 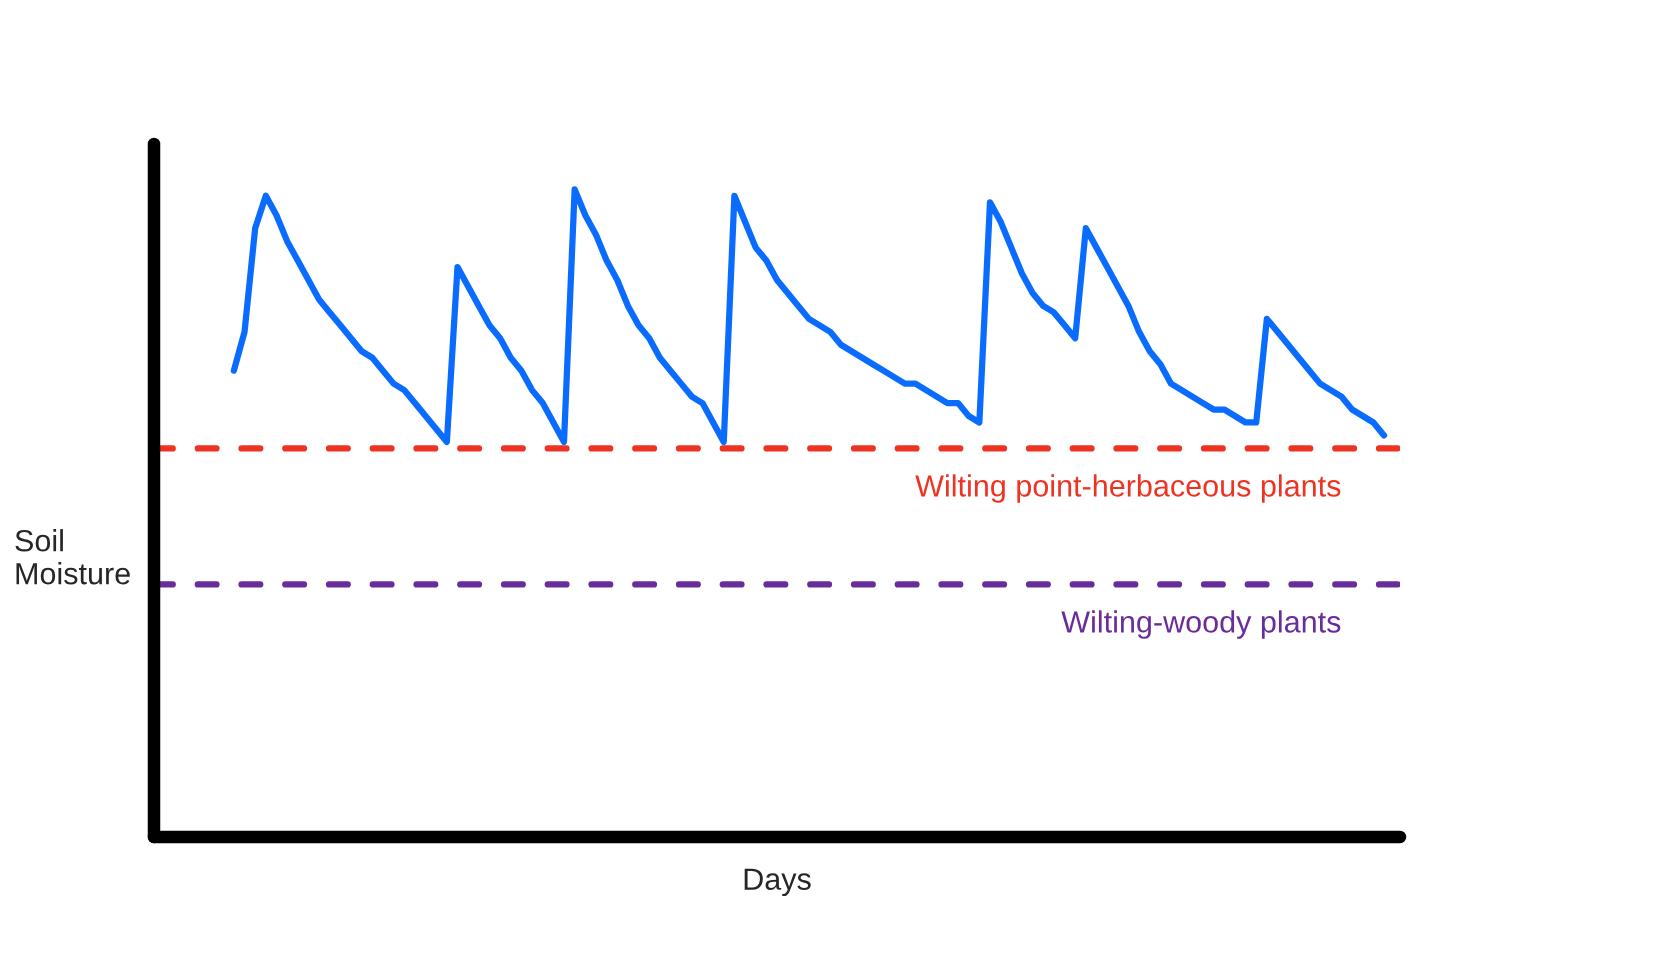 I want to click on x-axis-title: Days, so click(x=777, y=882).